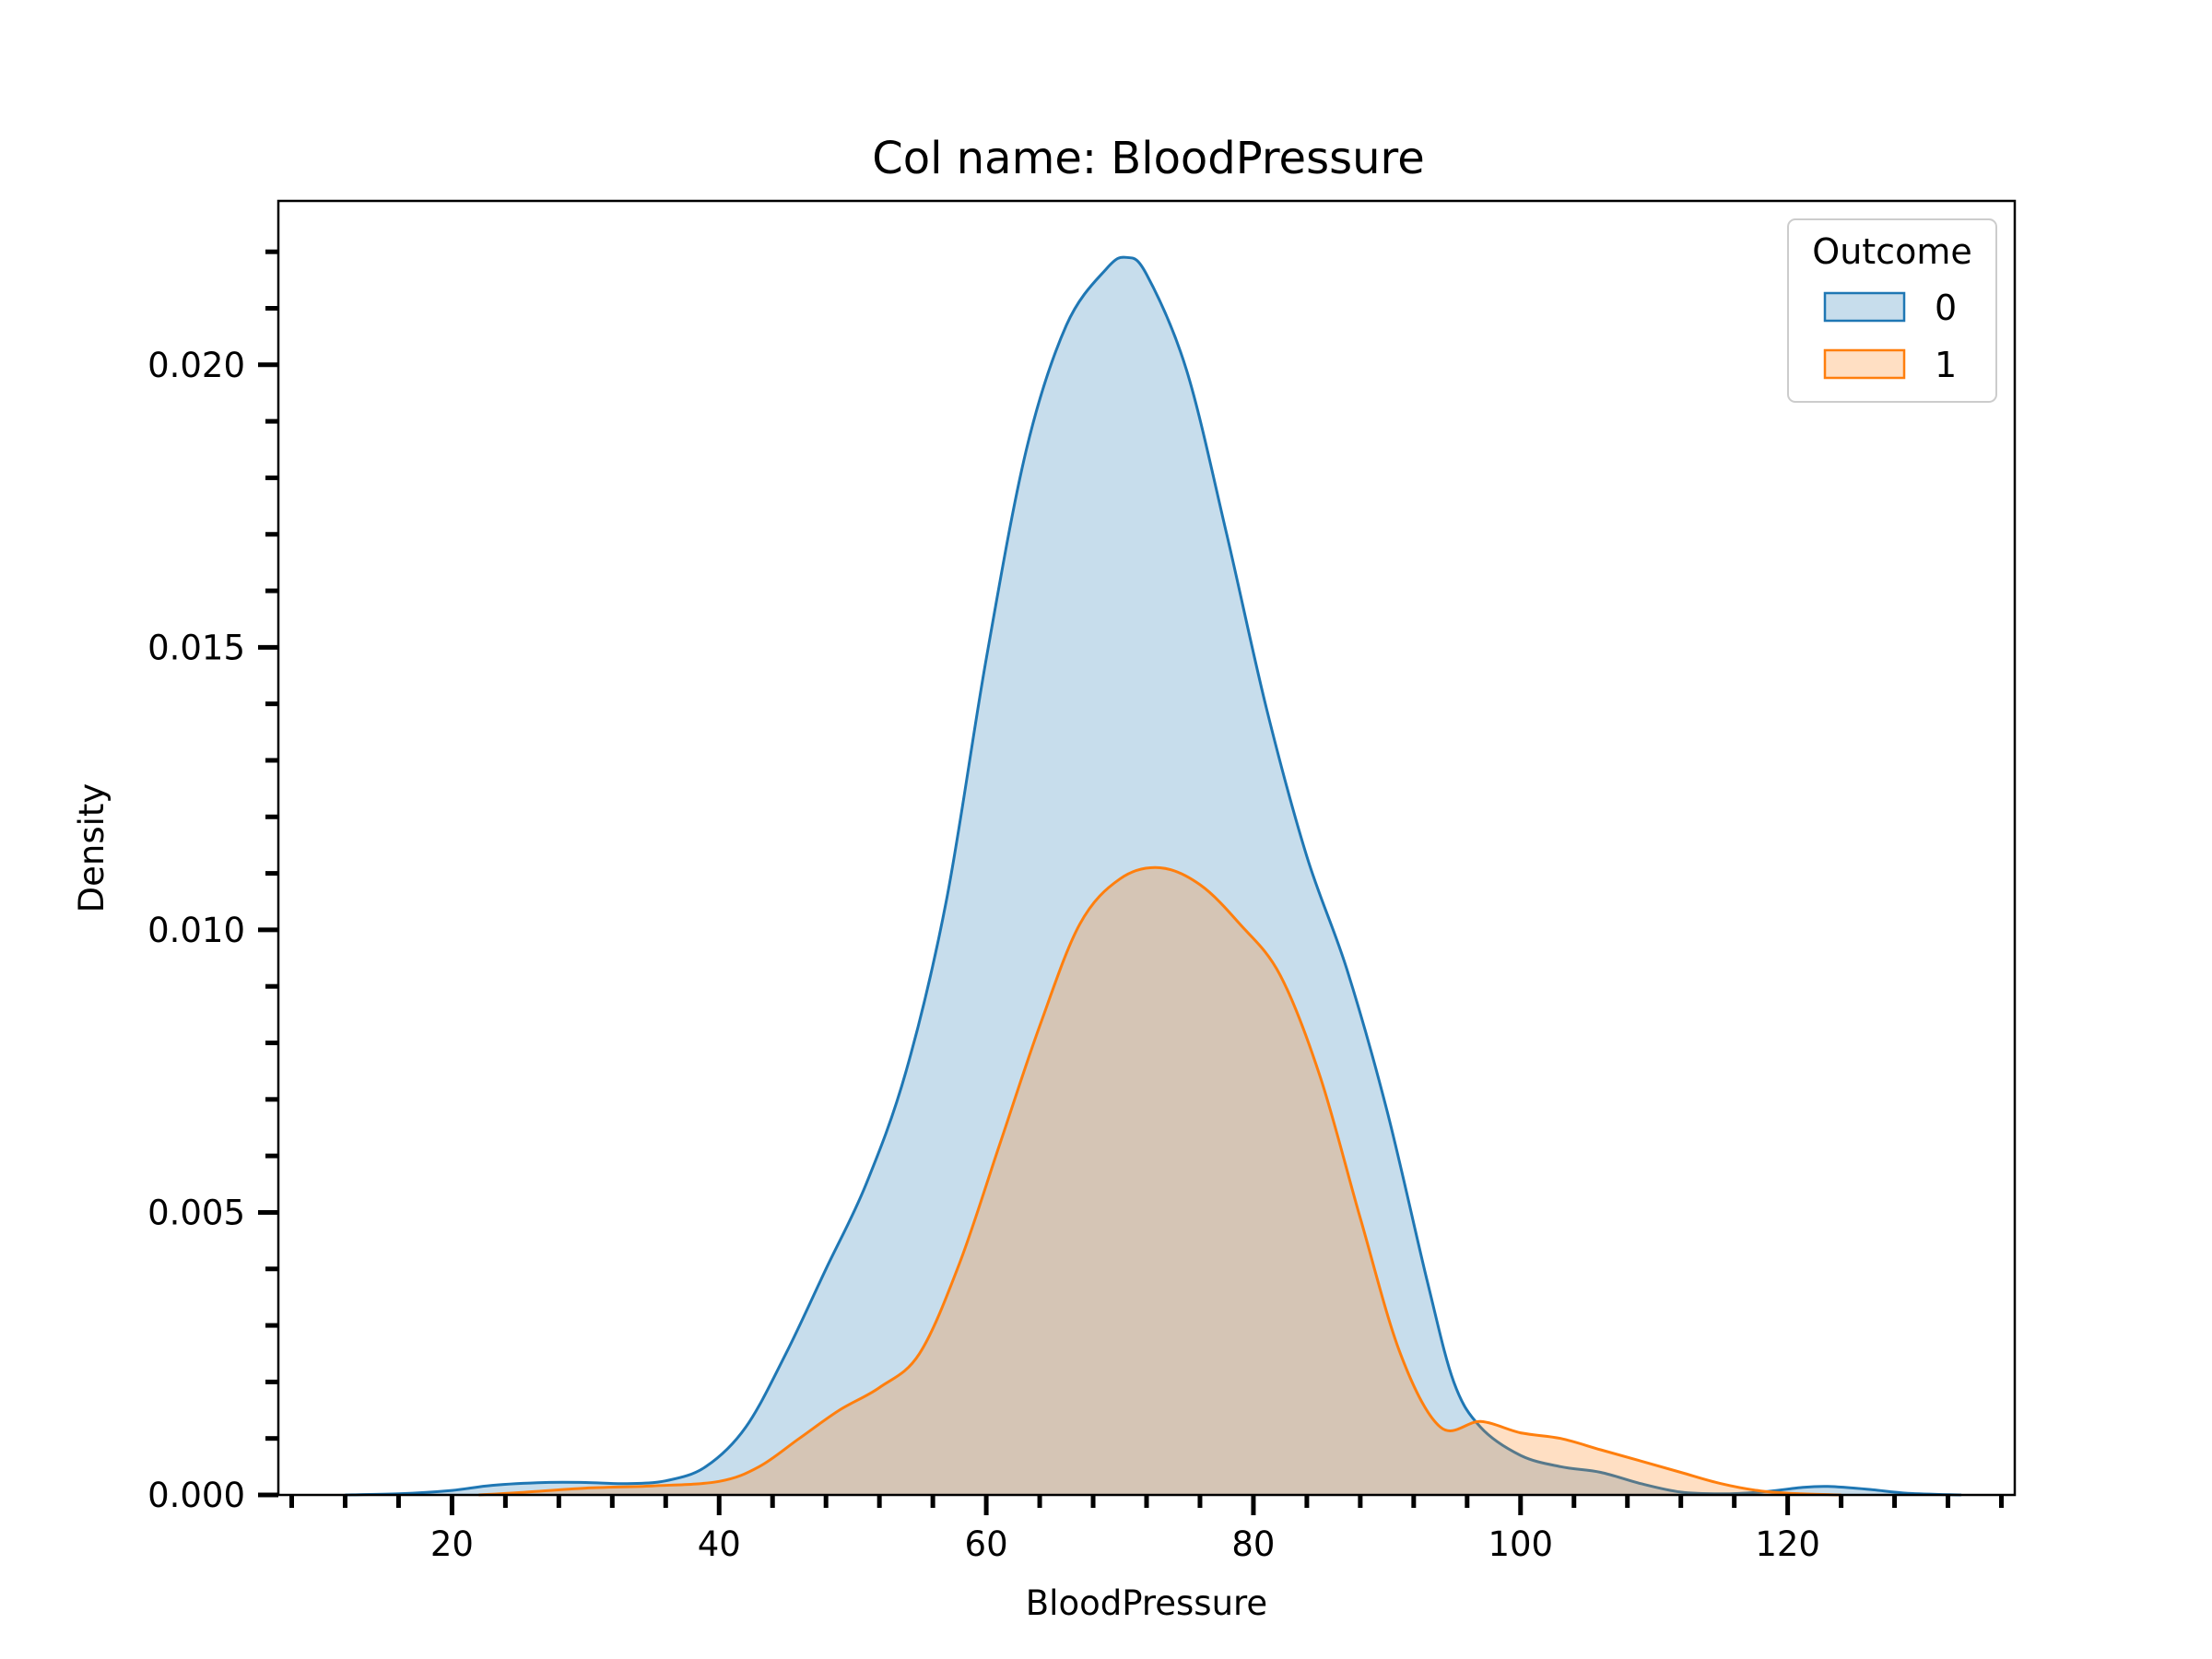  I want to click on y-tick-label: 0.015, so click(196, 647).